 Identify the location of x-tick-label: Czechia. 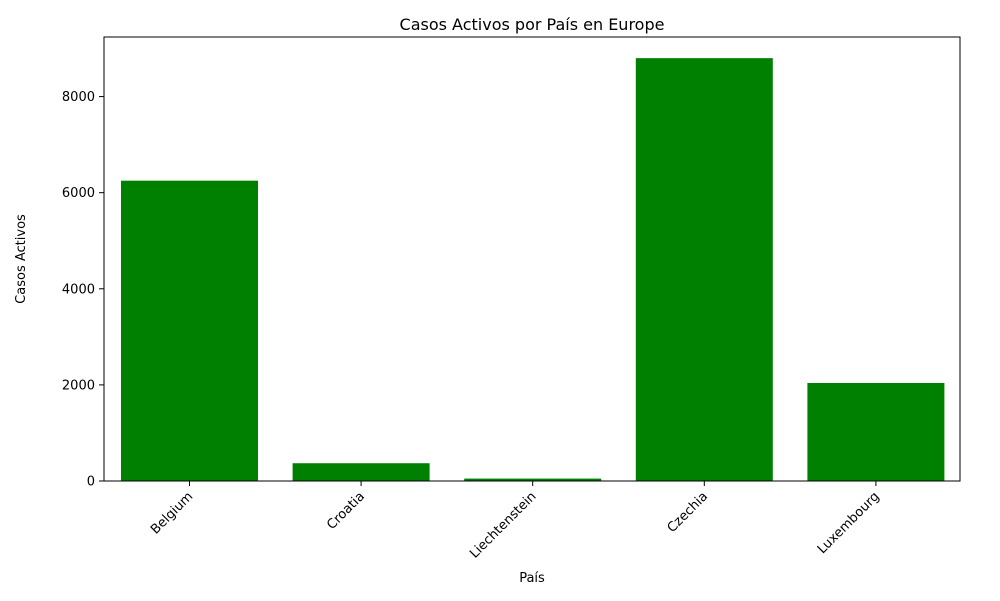
(688, 512).